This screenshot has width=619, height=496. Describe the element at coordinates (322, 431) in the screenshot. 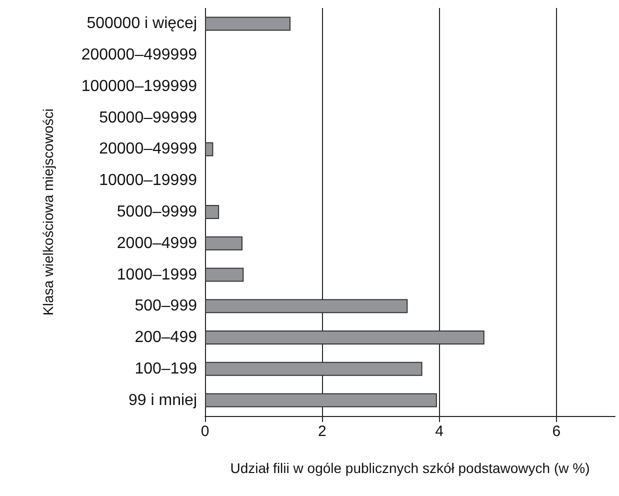

I see `x-tick-label: 2` at that location.